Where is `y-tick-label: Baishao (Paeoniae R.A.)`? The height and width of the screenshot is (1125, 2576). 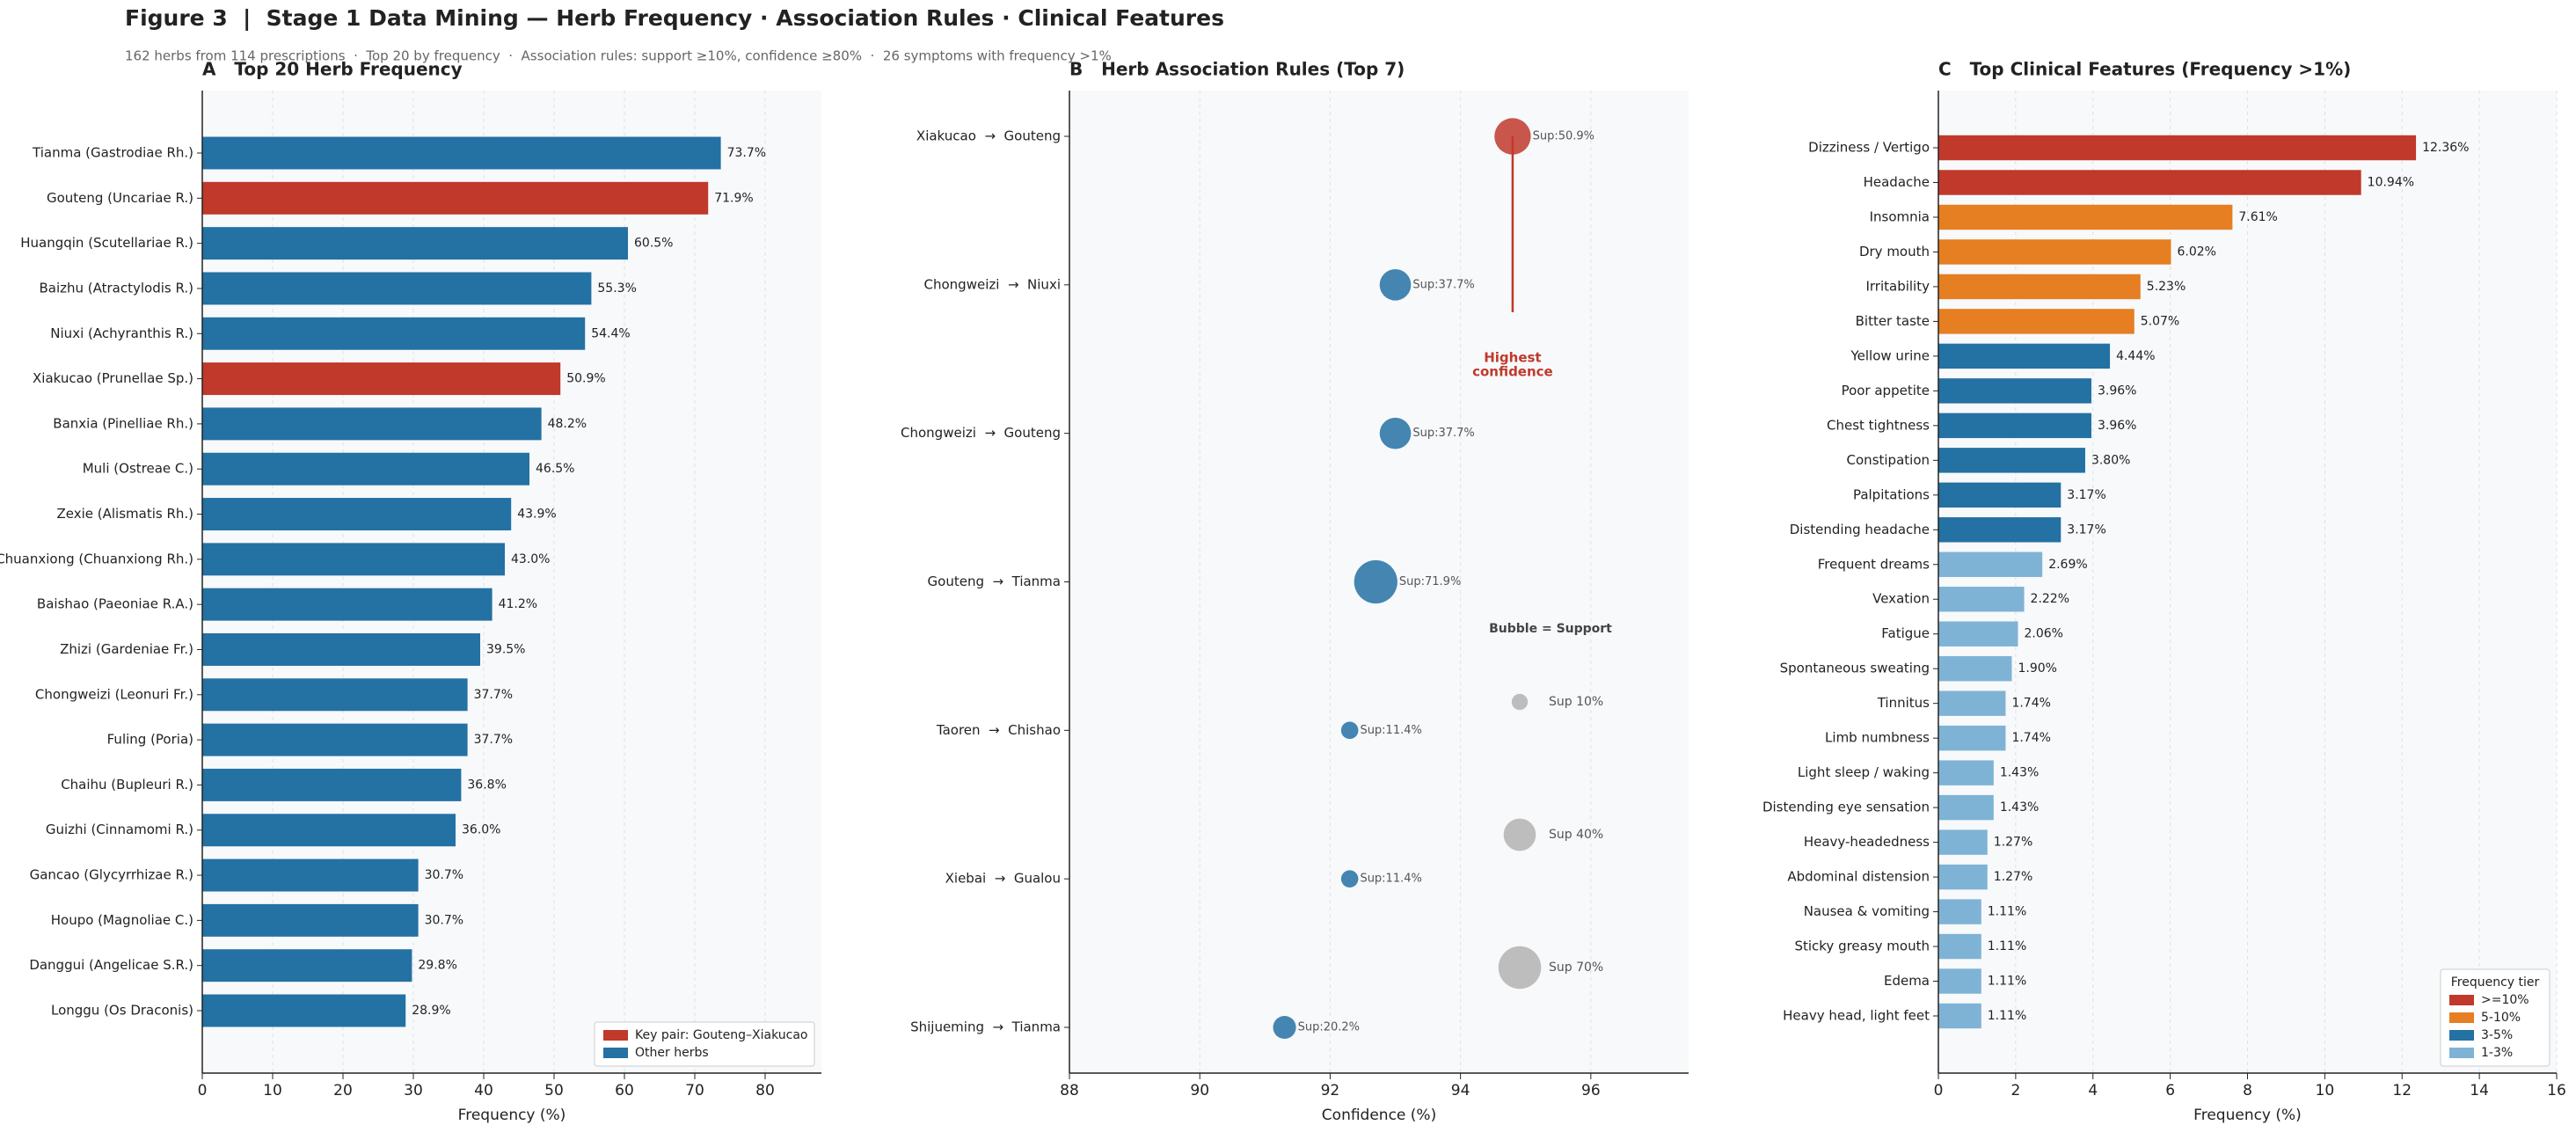 y-tick-label: Baishao (Paeoniae R.A.) is located at coordinates (115, 604).